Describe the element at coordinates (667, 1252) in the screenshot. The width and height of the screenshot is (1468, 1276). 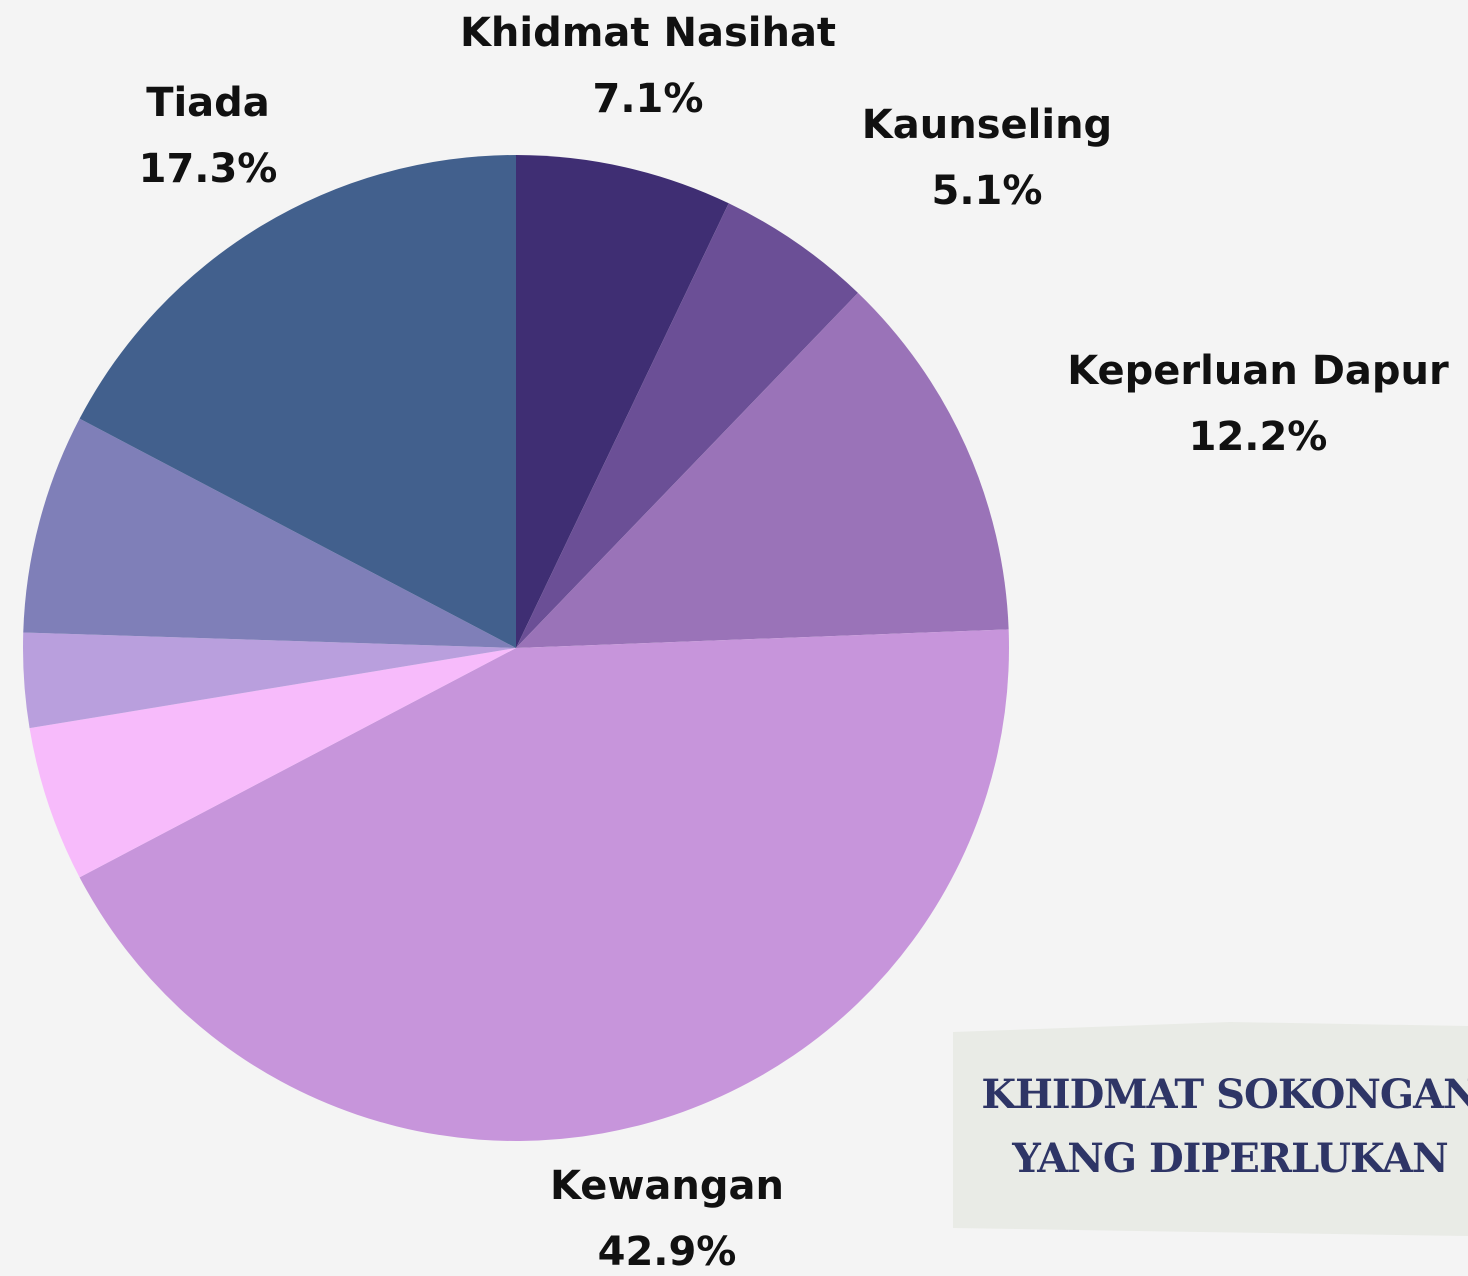
I see `value-label: 42.9%` at that location.